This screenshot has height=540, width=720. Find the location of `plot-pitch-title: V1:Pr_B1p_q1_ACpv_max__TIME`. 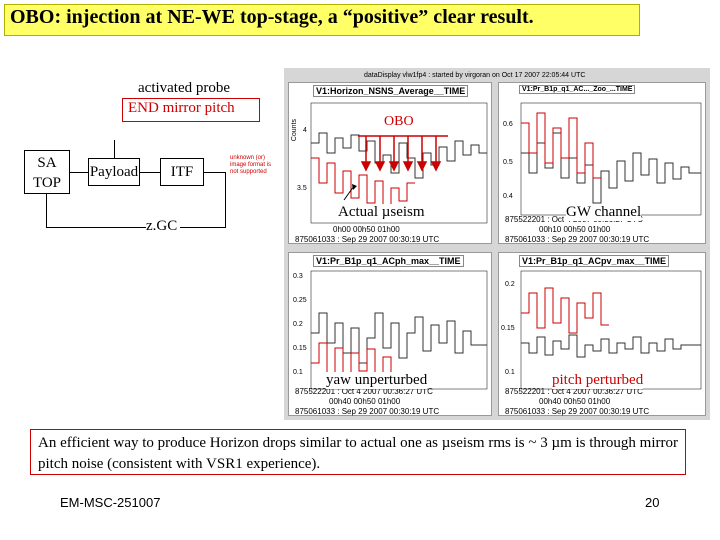

plot-pitch-title: V1:Pr_B1p_q1_ACpv_max__TIME is located at coordinates (594, 261).